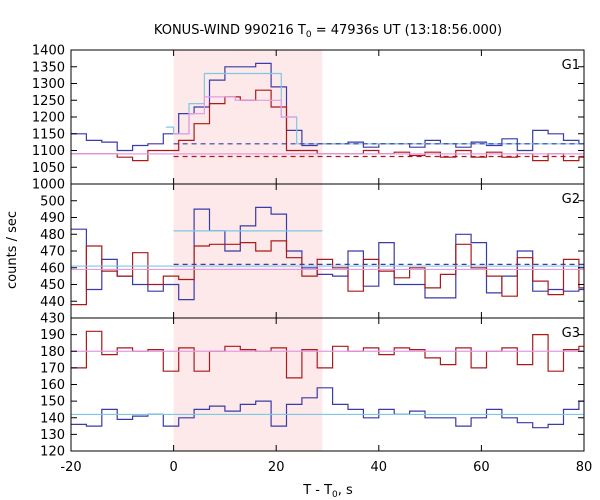  Describe the element at coordinates (52, 335) in the screenshot. I see `y-tick-label: 190` at that location.